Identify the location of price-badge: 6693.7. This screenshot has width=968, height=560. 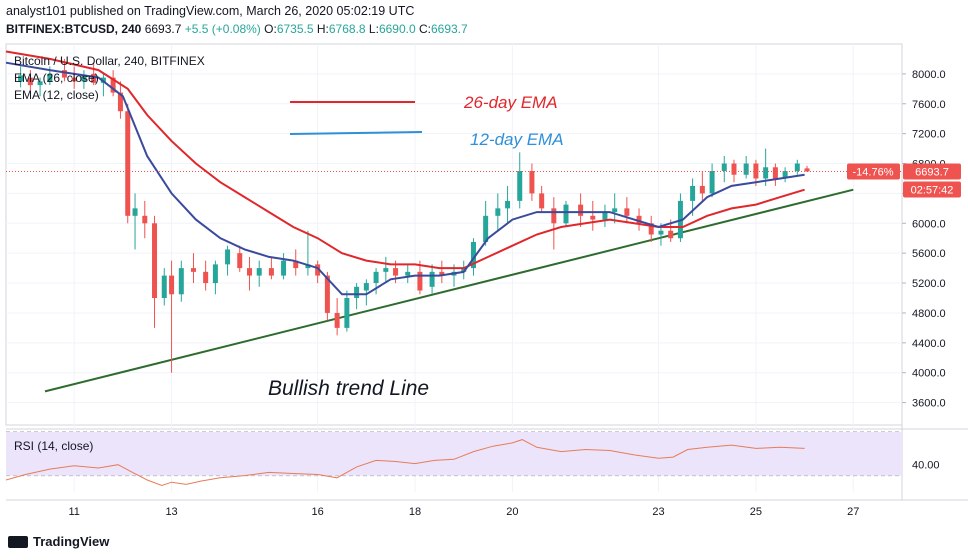
(932, 172).